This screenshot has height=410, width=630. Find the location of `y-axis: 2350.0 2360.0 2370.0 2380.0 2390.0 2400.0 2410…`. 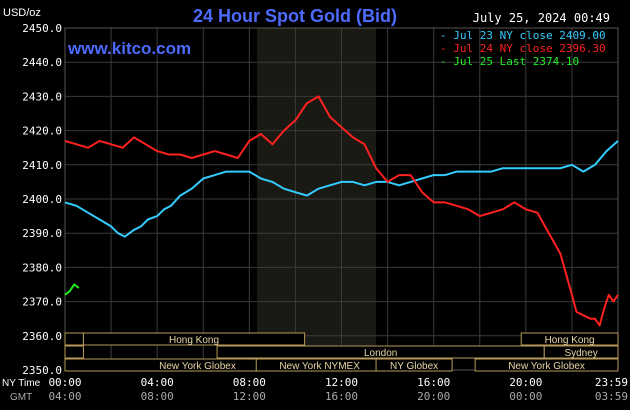

y-axis: 2350.0 2360.0 2370.0 2380.0 2390.0 2400.0 2410… is located at coordinates (42, 199).